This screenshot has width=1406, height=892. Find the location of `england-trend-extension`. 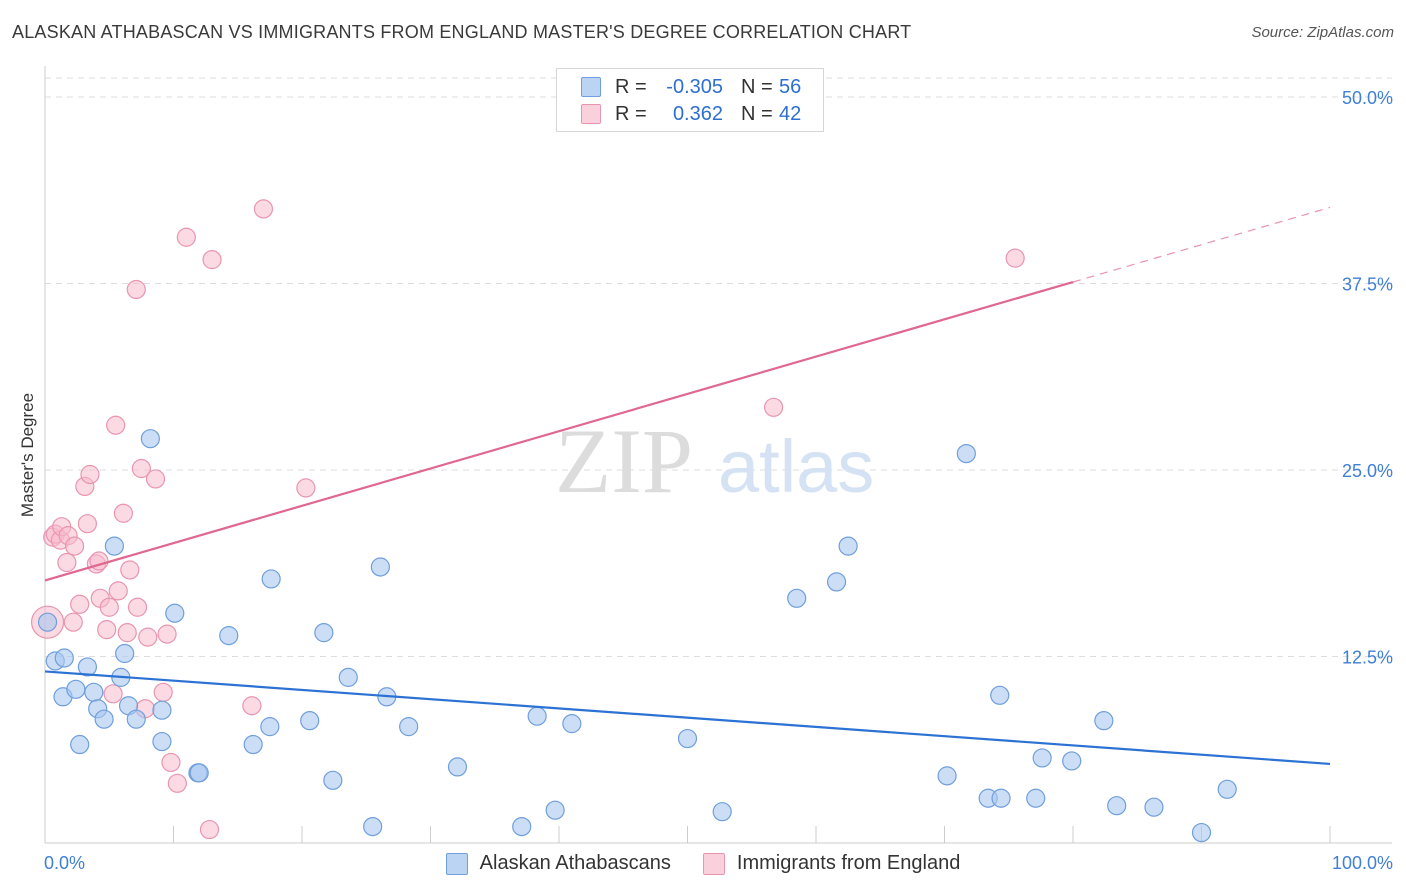

england-trend-extension is located at coordinates (1201, 244).